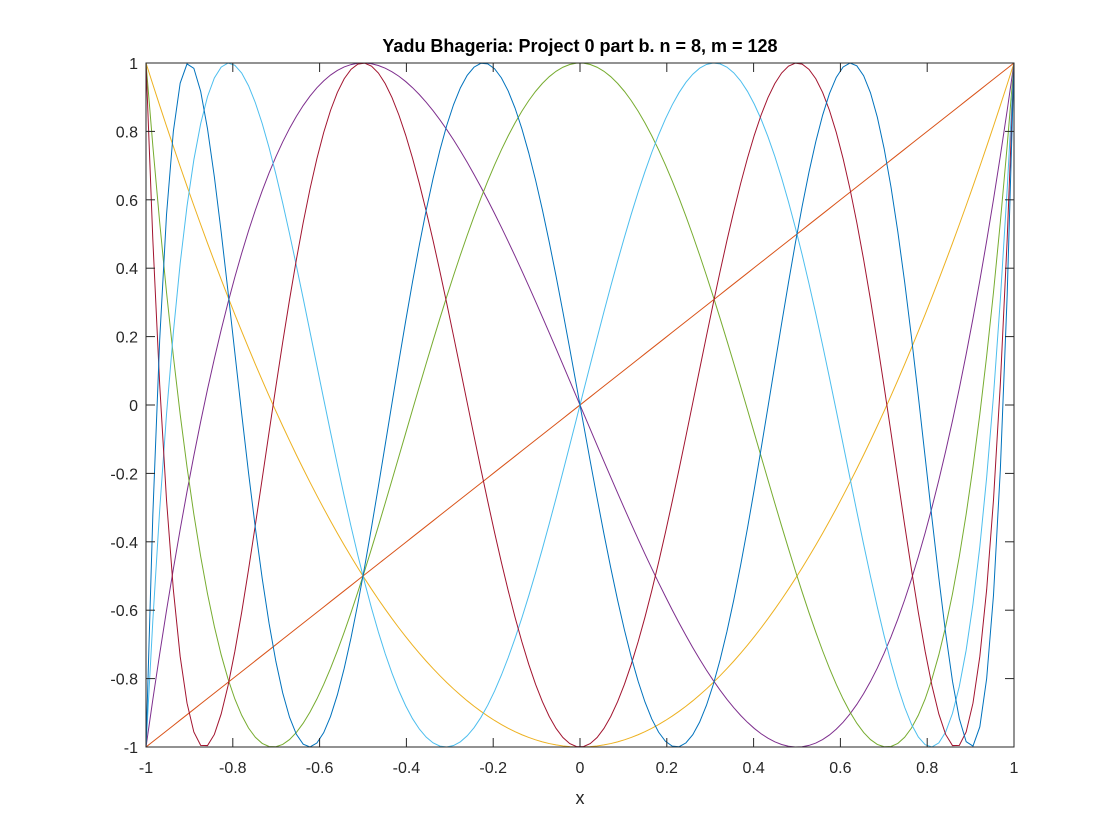 The image size is (1120, 840). Describe the element at coordinates (133, 64) in the screenshot. I see `y-tick-label-10: 1` at that location.